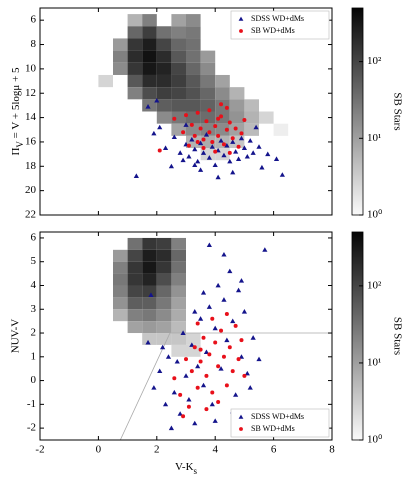 This screenshot has width=415, height=485. I want to click on y-axis-label-part: = V + 5logμ + 5, so click(16, 104).